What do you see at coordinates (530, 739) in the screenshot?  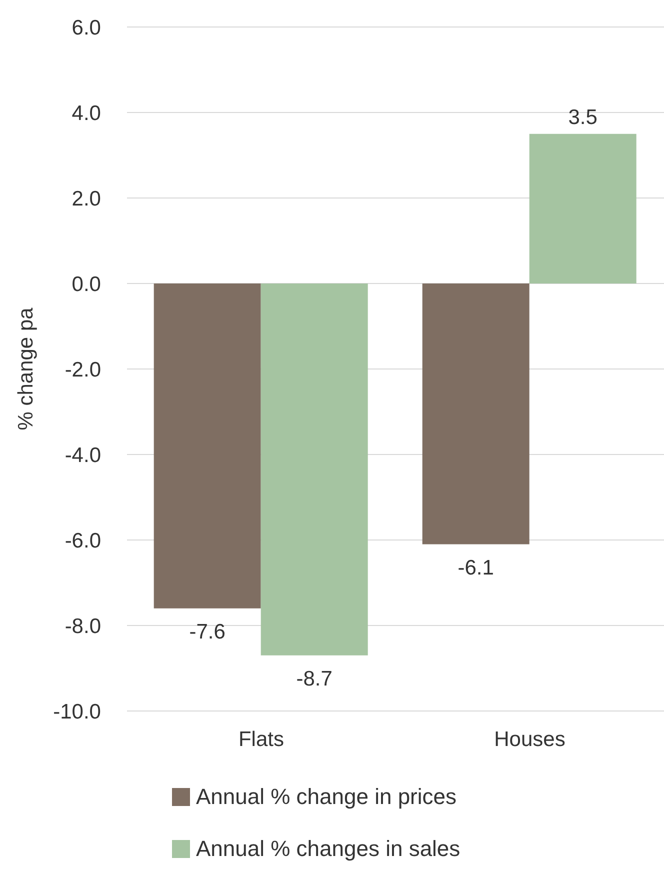 I see `x-tick-label: Houses` at bounding box center [530, 739].